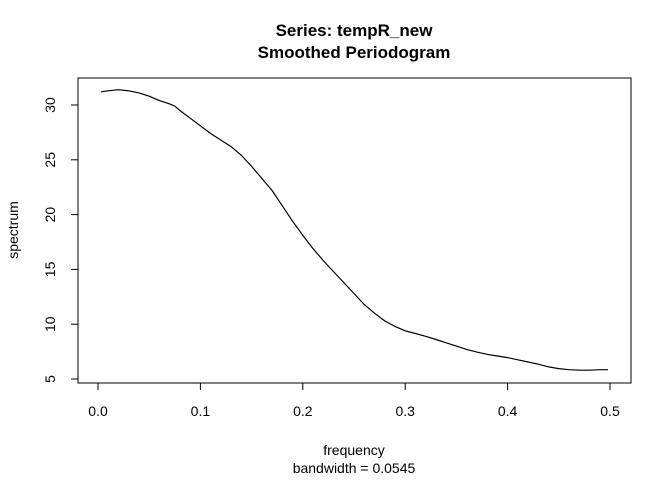  I want to click on x-axis-sublabel: bandwidth = 0.0545, so click(354, 468).